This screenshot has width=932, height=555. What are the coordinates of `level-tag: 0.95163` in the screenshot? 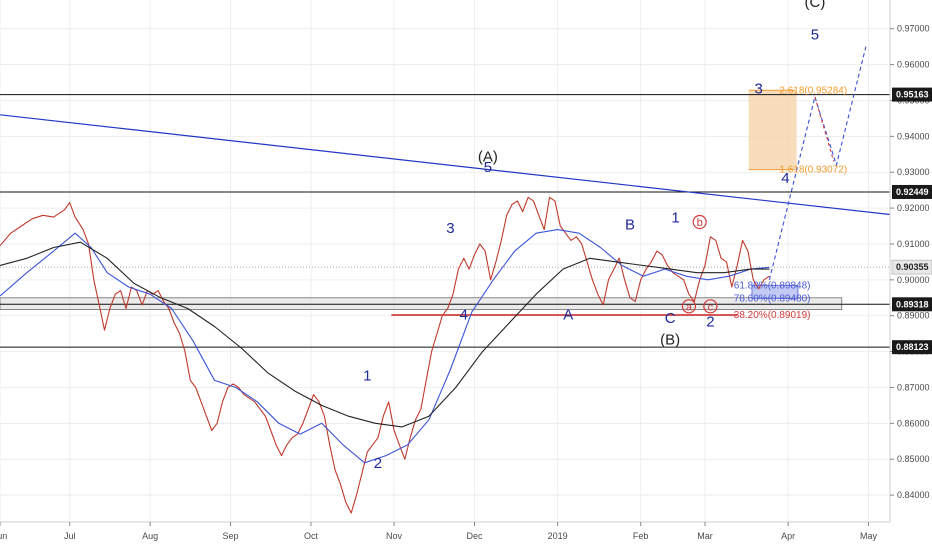 It's located at (912, 95).